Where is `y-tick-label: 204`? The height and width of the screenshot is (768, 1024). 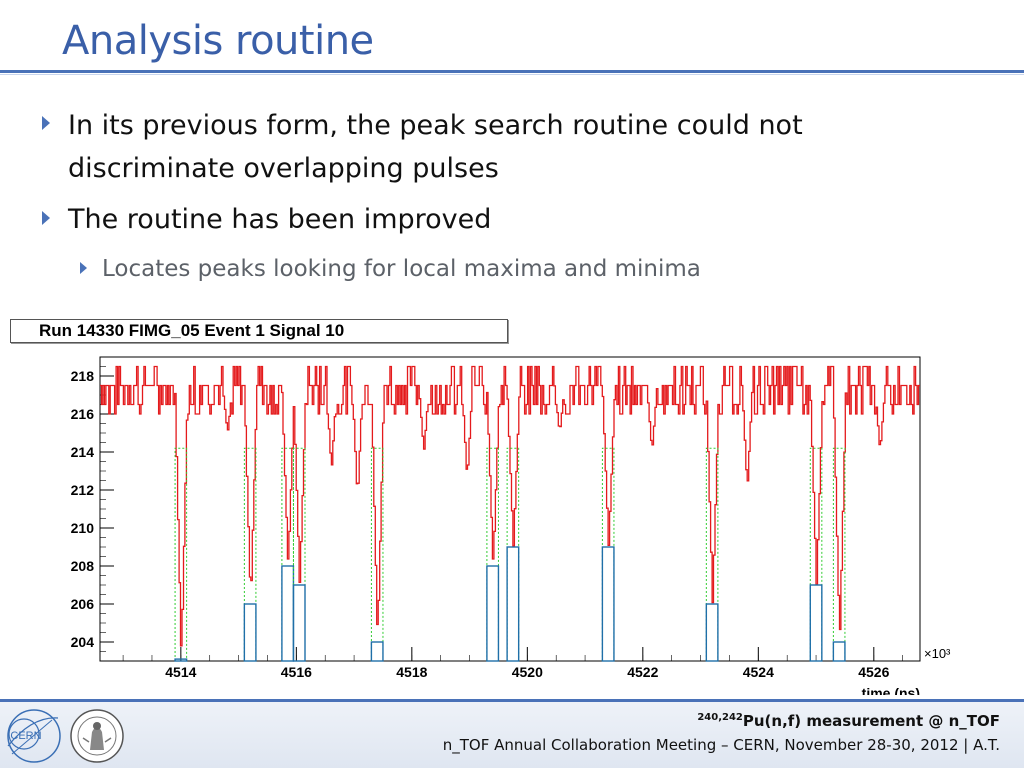
y-tick-label: 204 is located at coordinates (83, 642).